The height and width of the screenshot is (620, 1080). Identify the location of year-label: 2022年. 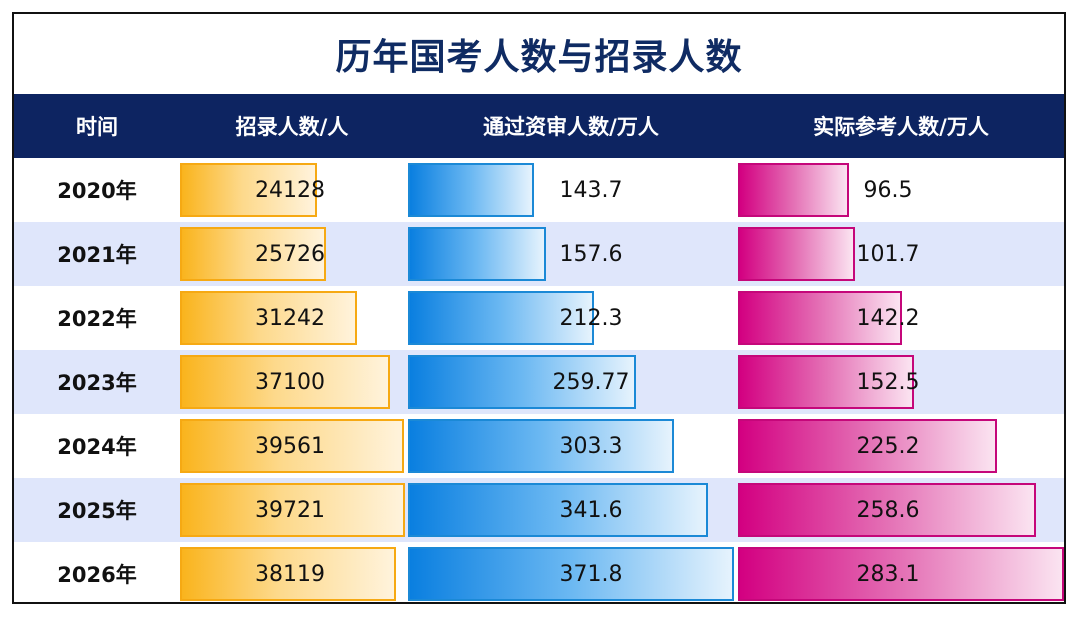
(97, 319).